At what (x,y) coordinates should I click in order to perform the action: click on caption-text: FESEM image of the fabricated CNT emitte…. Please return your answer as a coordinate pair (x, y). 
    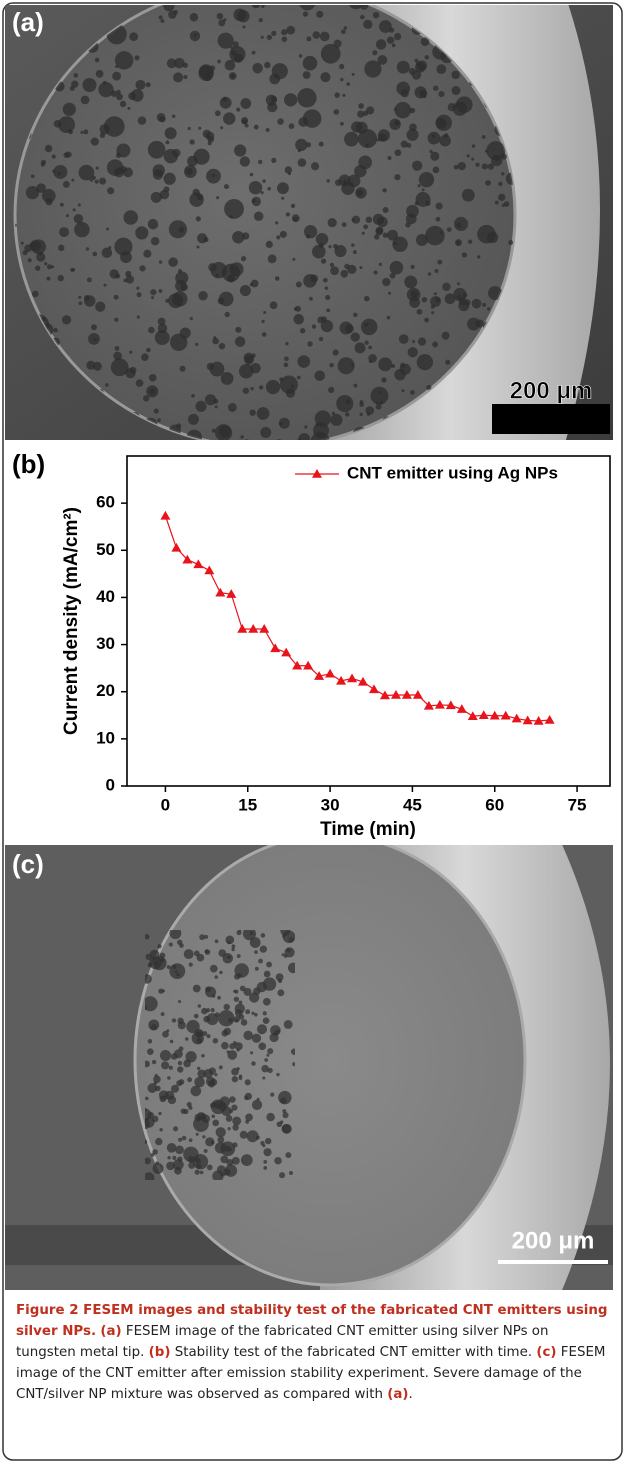
    Looking at the image, I should click on (282, 1342).